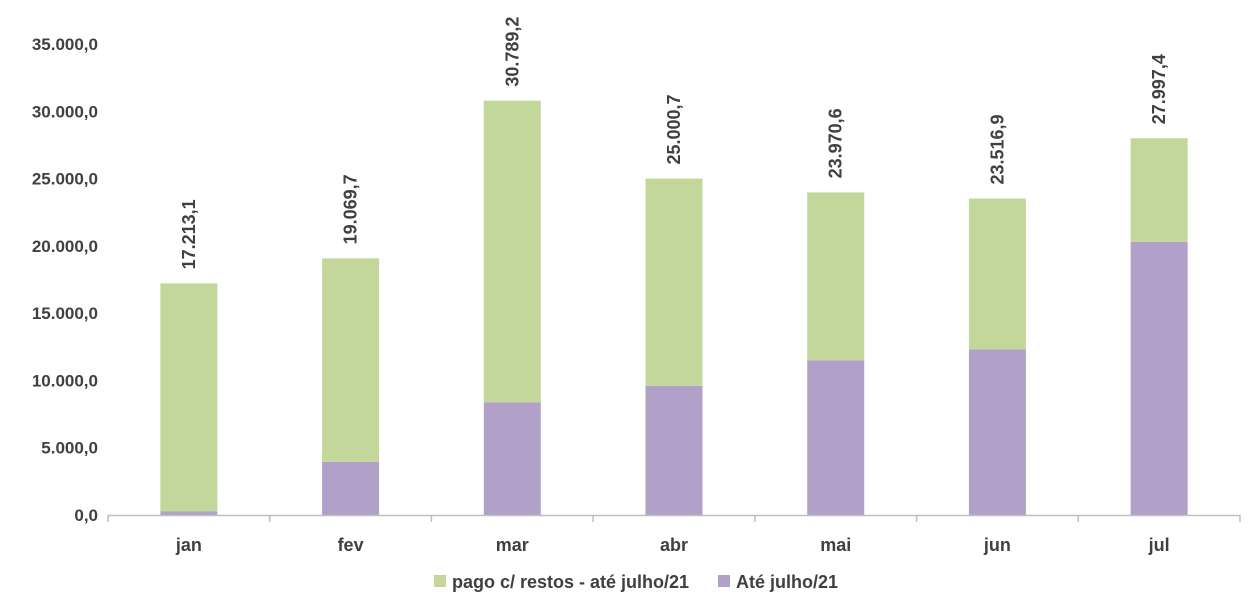 Image resolution: width=1253 pixels, height=600 pixels. I want to click on bar-total-label: 23.516,9, so click(997, 149).